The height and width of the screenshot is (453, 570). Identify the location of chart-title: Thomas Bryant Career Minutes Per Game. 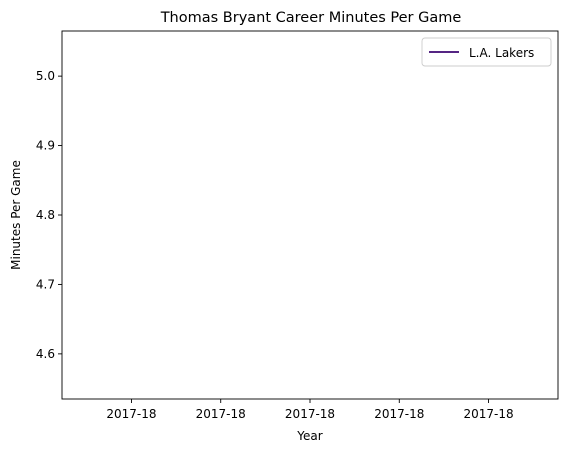
(311, 18).